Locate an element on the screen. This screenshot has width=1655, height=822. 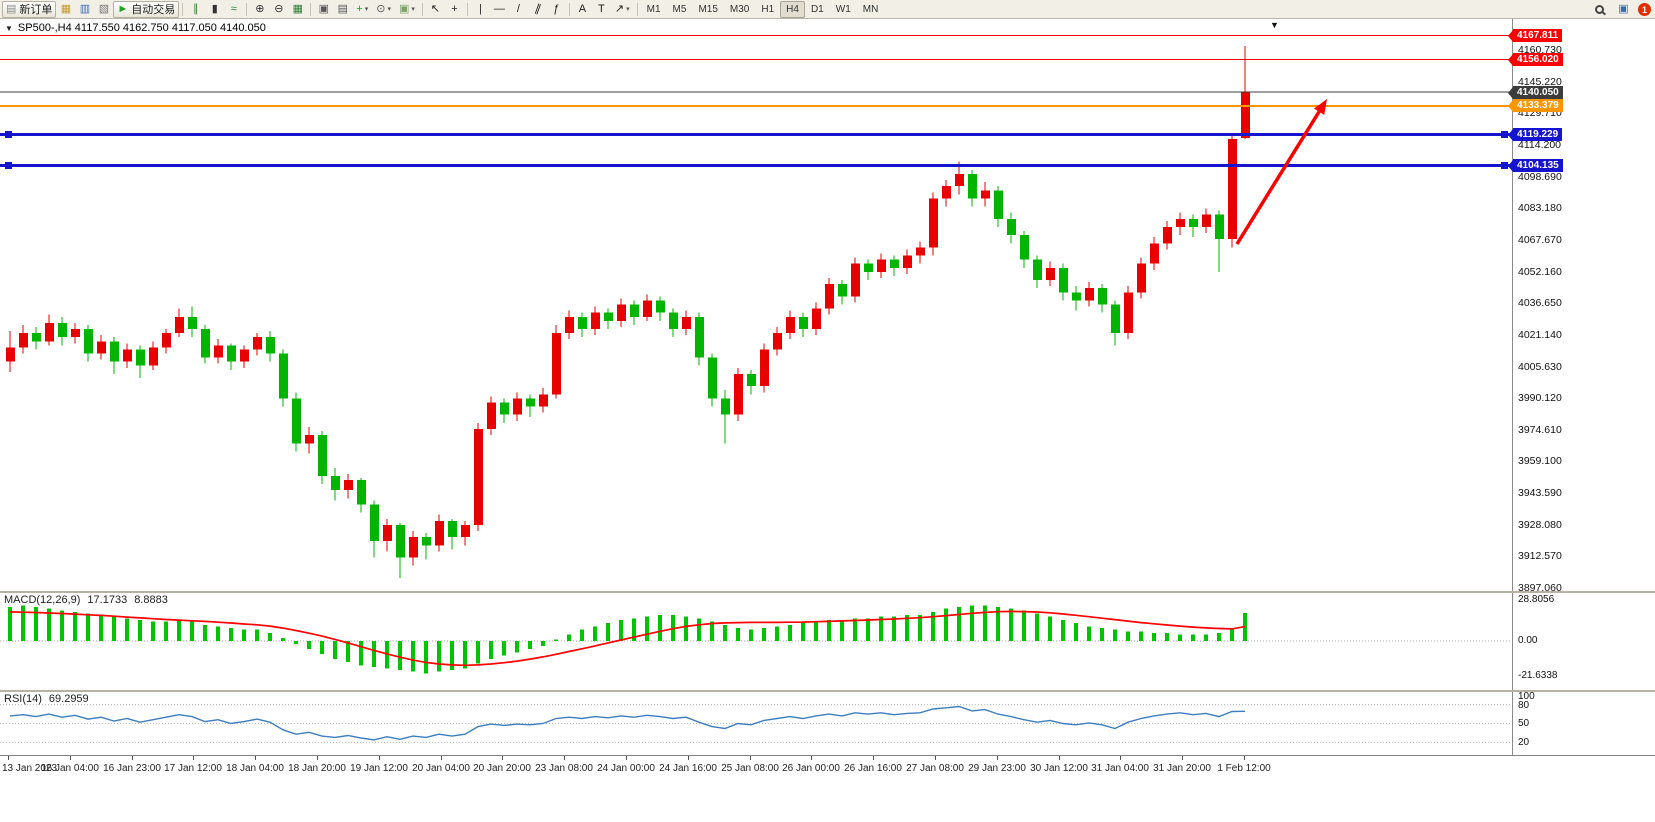
rsi-panel-plot is located at coordinates (756, 723).